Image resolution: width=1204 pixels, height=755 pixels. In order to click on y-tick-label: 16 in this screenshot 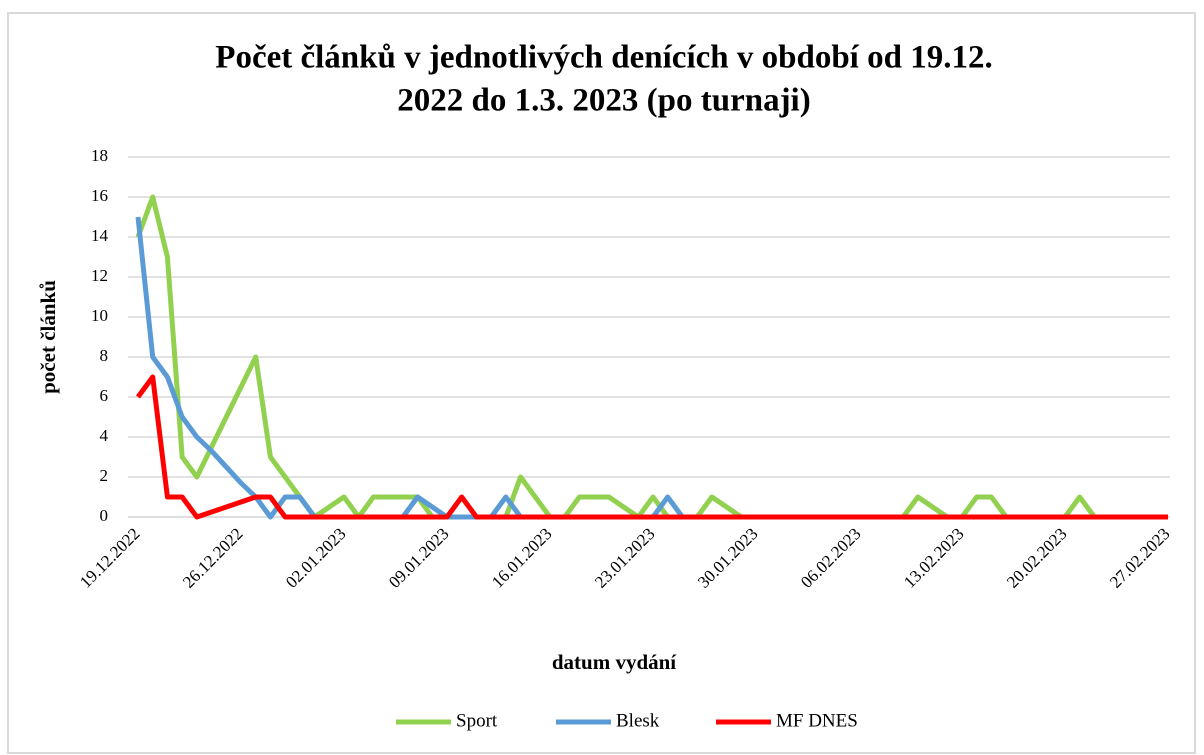, I will do `click(99, 195)`.